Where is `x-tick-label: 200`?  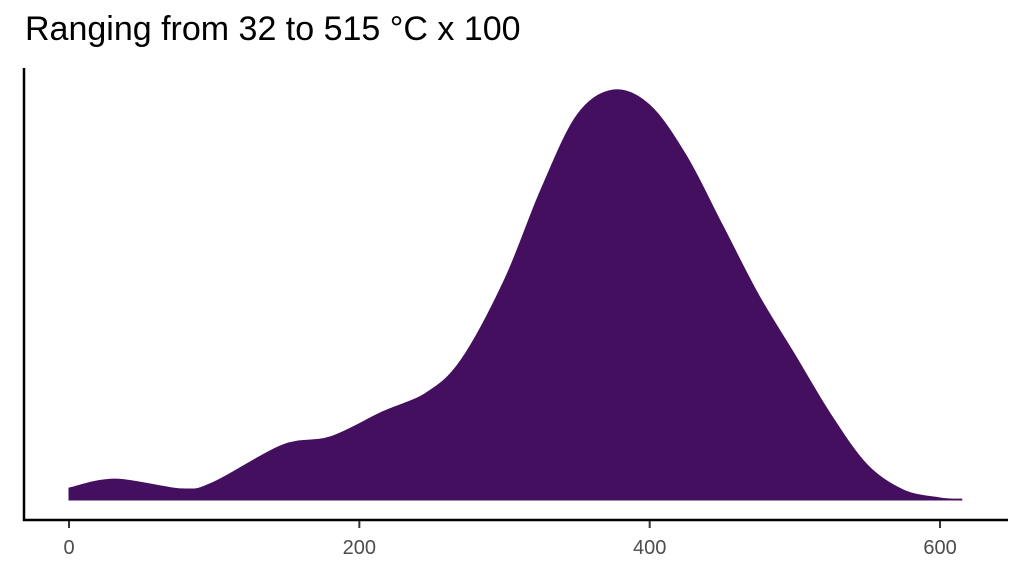
x-tick-label: 200 is located at coordinates (359, 548).